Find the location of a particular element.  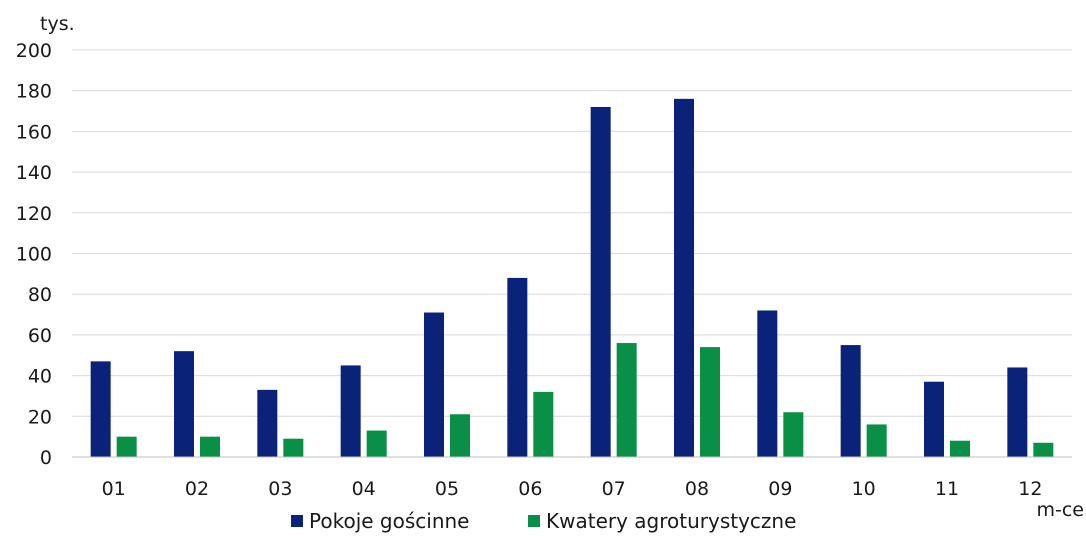

x-tick-label: 07 is located at coordinates (614, 489).